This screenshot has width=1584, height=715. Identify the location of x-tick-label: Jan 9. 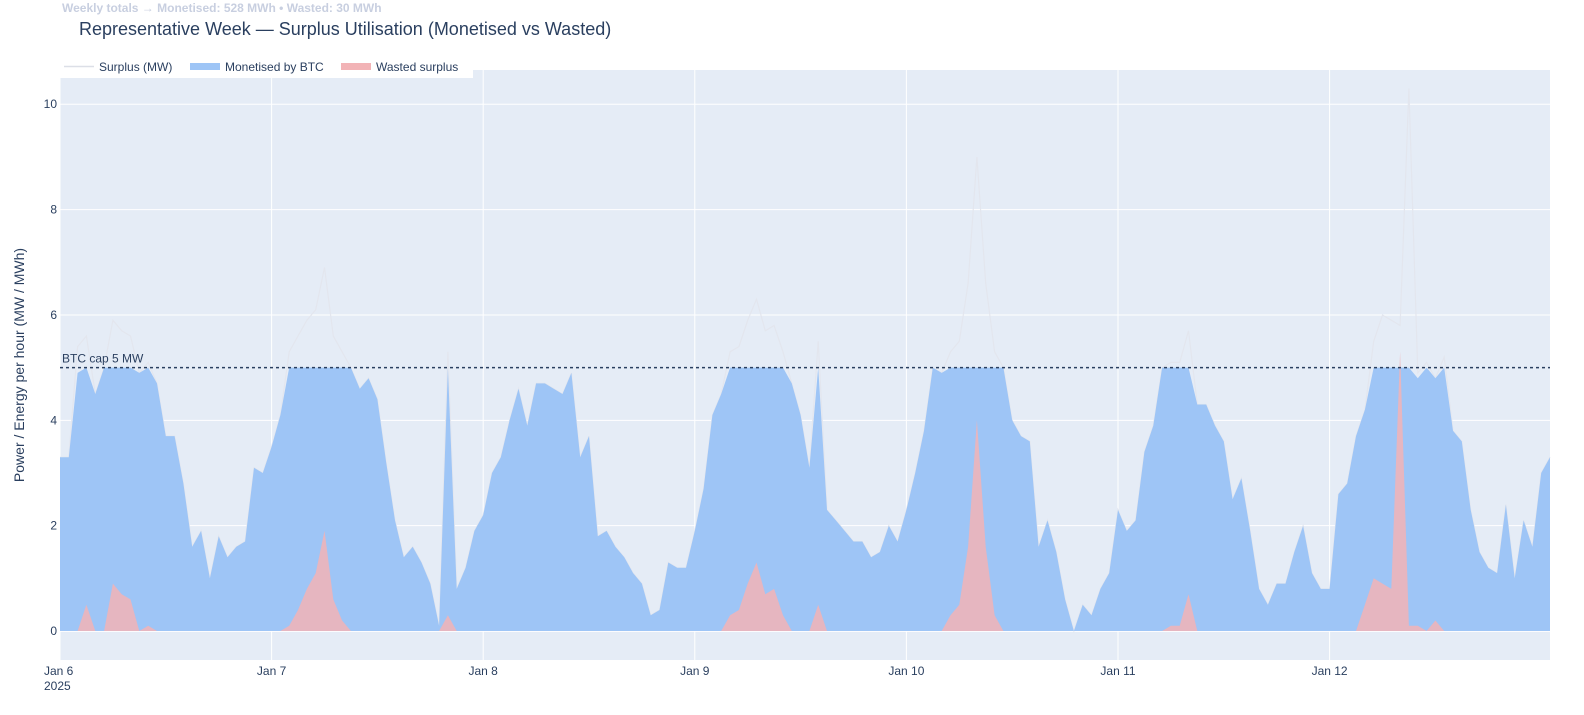
(695, 671).